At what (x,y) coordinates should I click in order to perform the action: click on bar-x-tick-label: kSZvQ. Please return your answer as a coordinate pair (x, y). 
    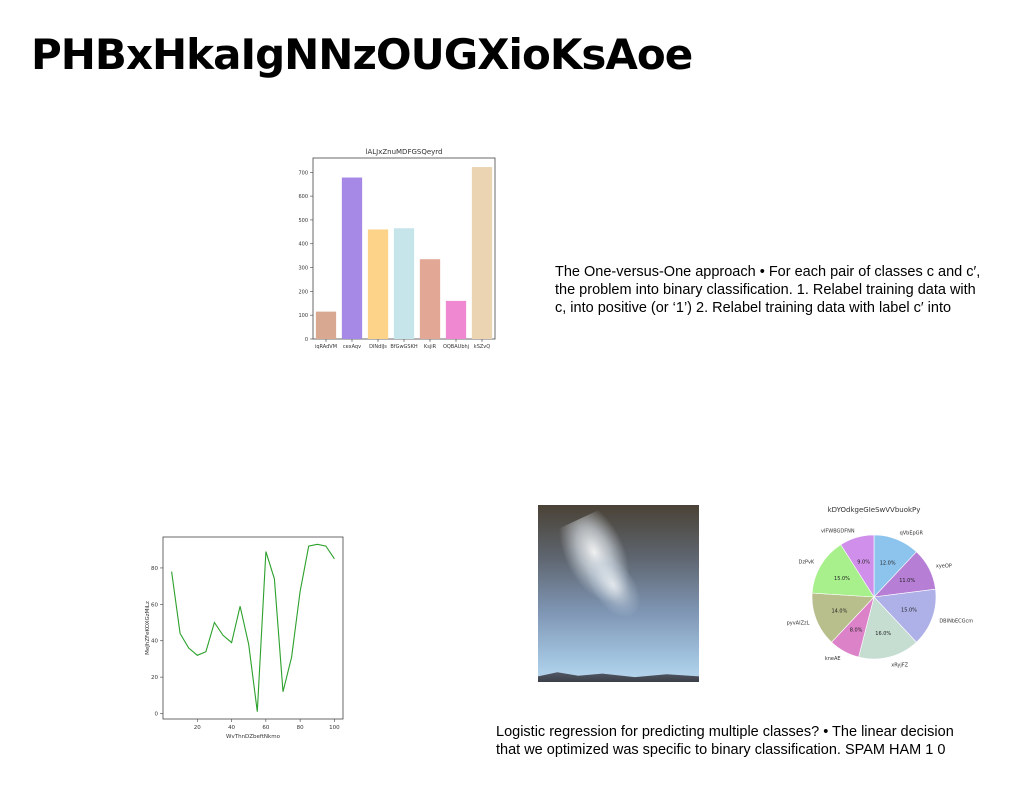
    Looking at the image, I should click on (482, 347).